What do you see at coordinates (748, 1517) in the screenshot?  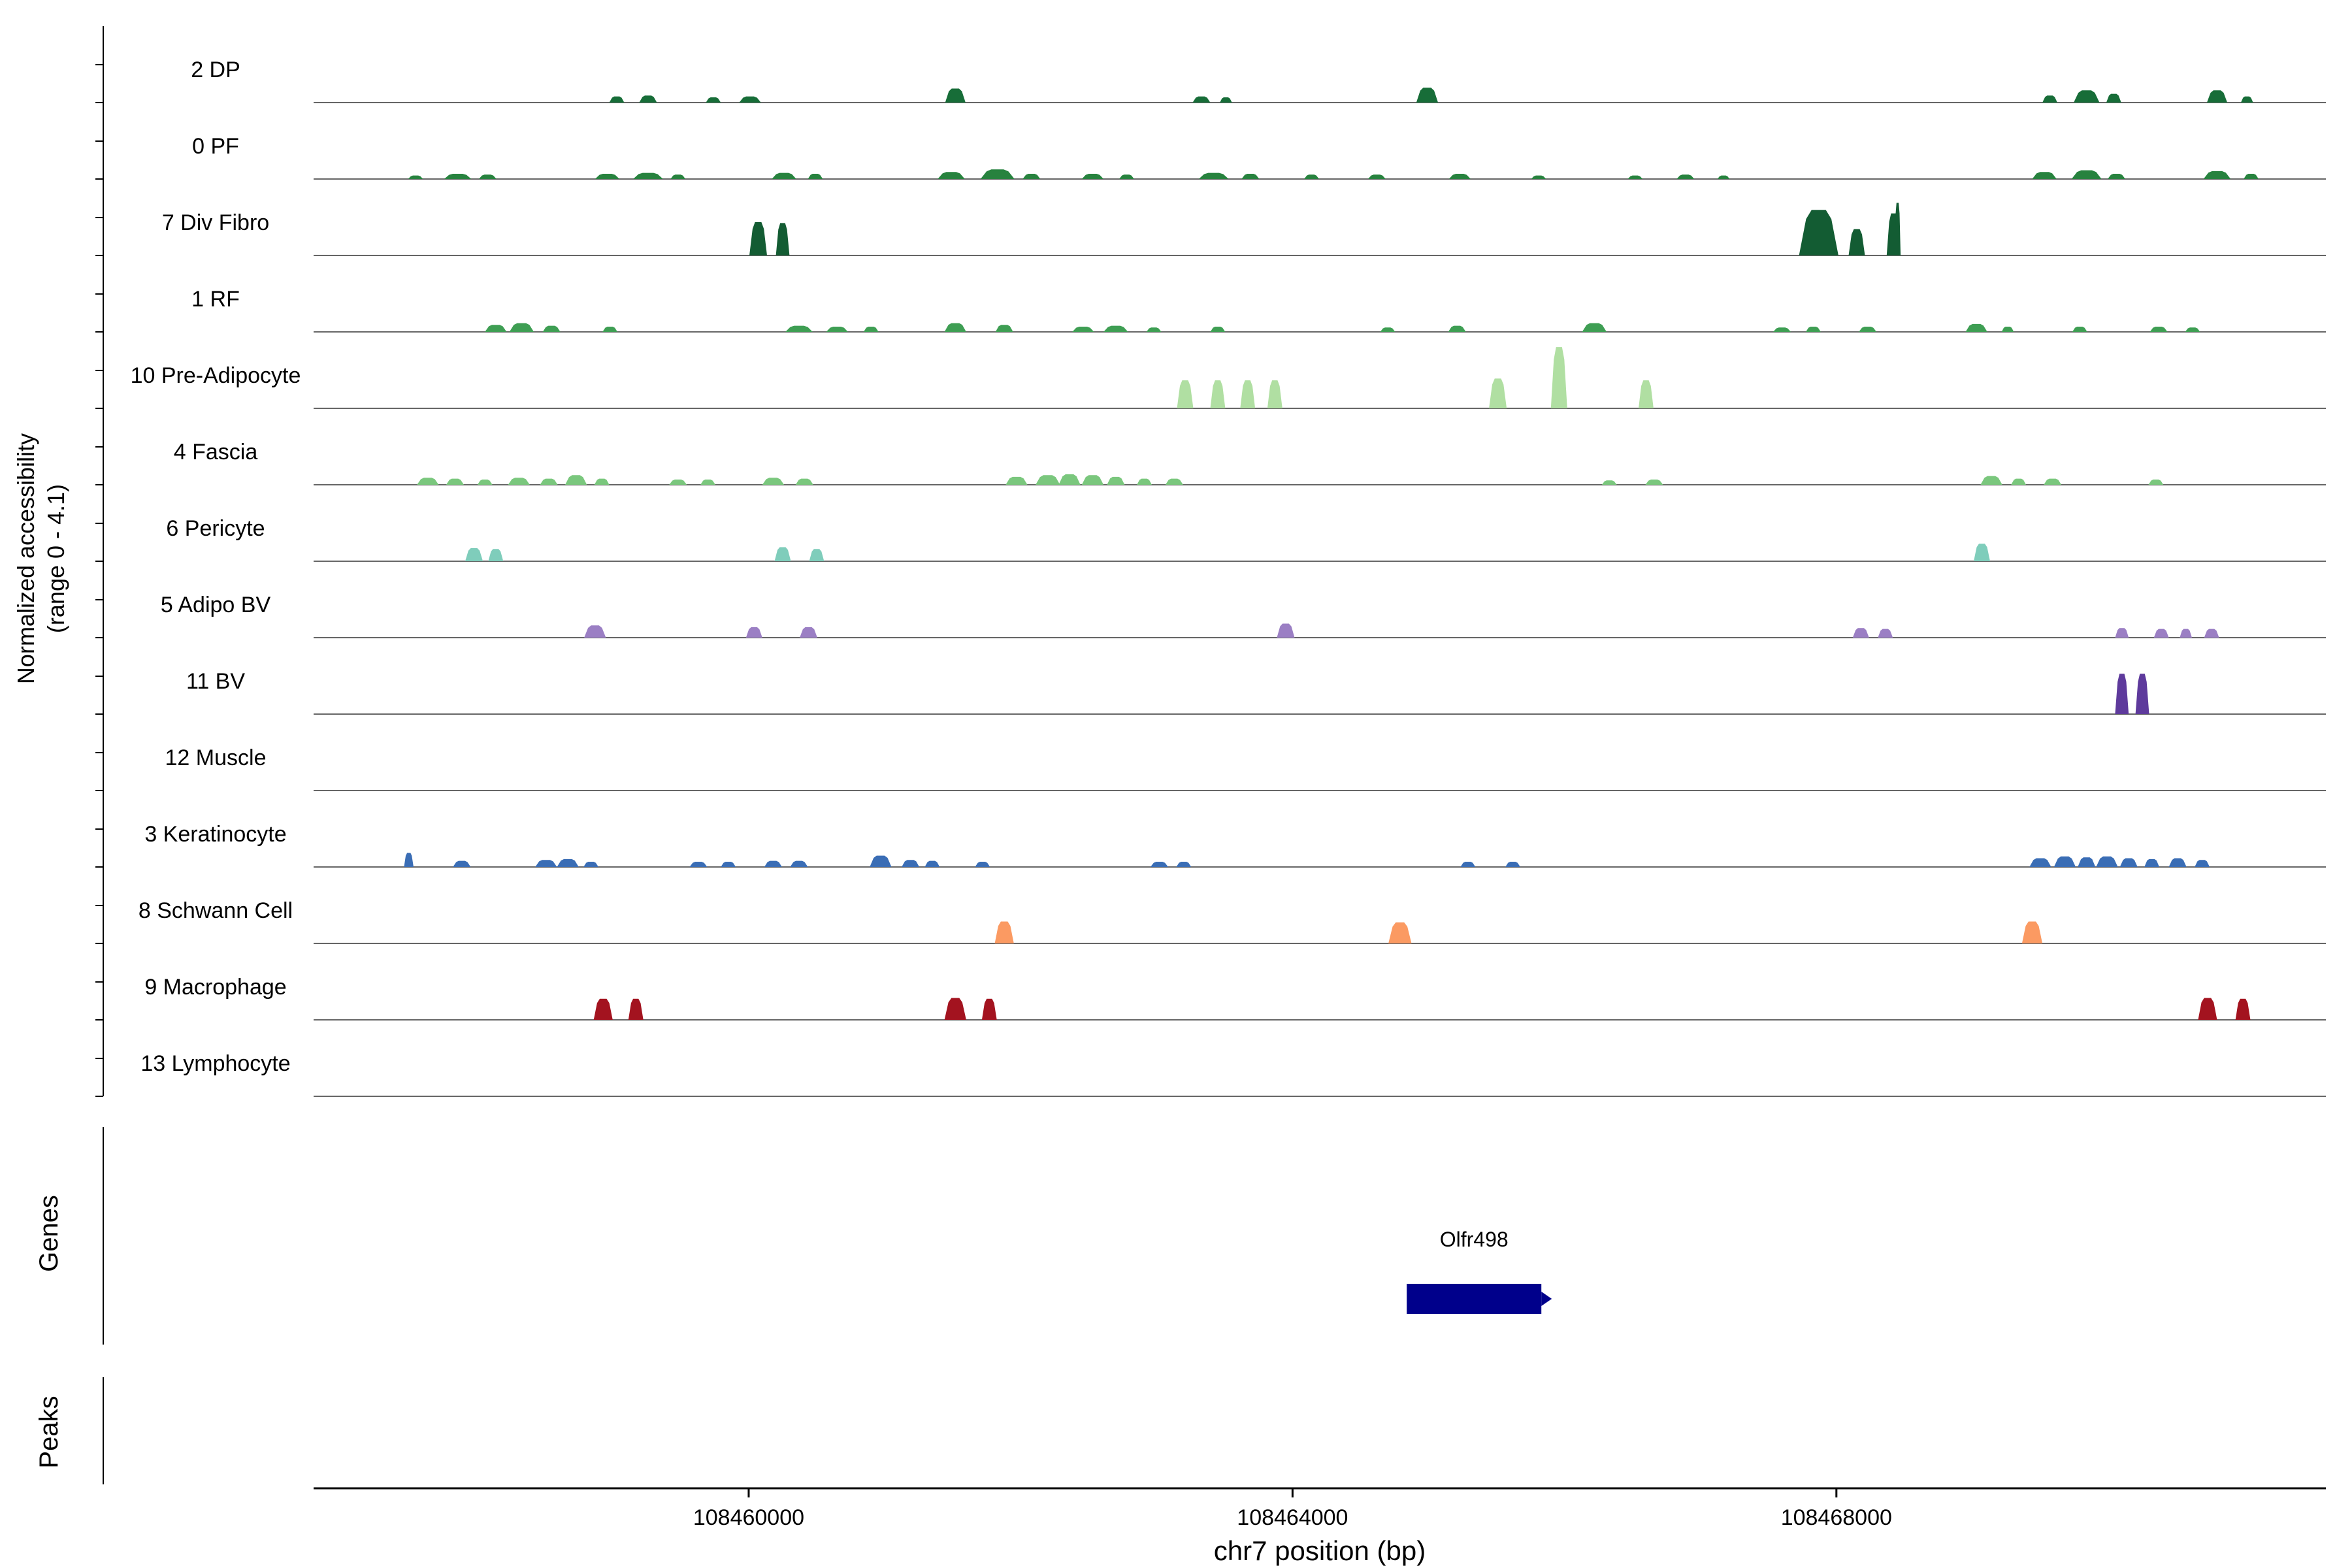 I see `x-tick-label: 108460000` at bounding box center [748, 1517].